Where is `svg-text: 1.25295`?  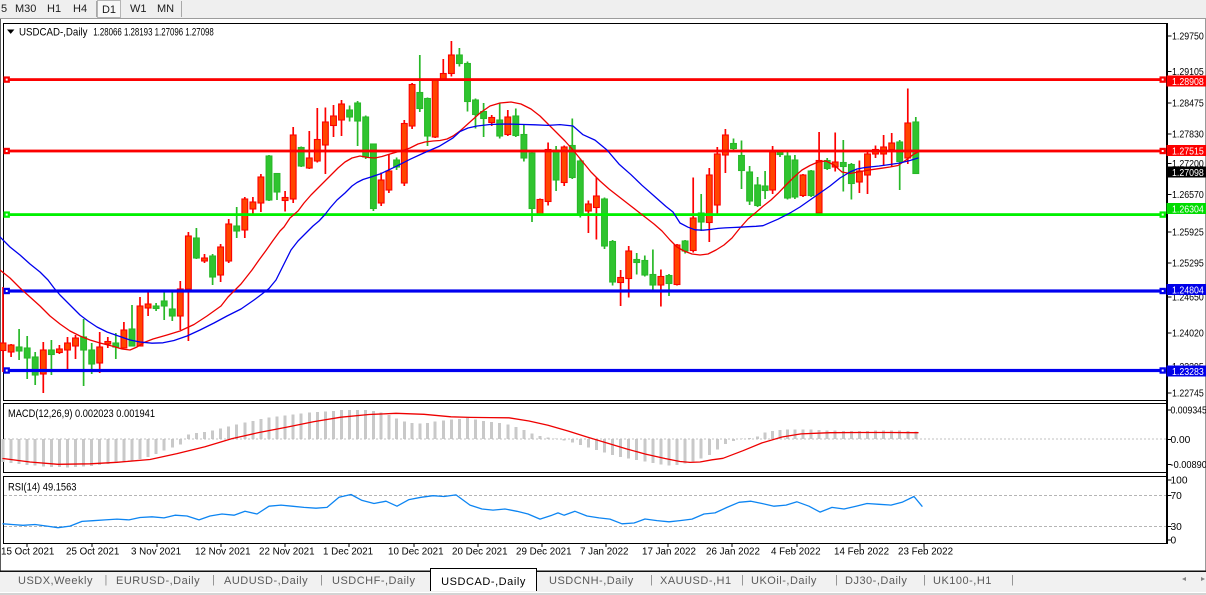 svg-text: 1.25295 is located at coordinates (1188, 264).